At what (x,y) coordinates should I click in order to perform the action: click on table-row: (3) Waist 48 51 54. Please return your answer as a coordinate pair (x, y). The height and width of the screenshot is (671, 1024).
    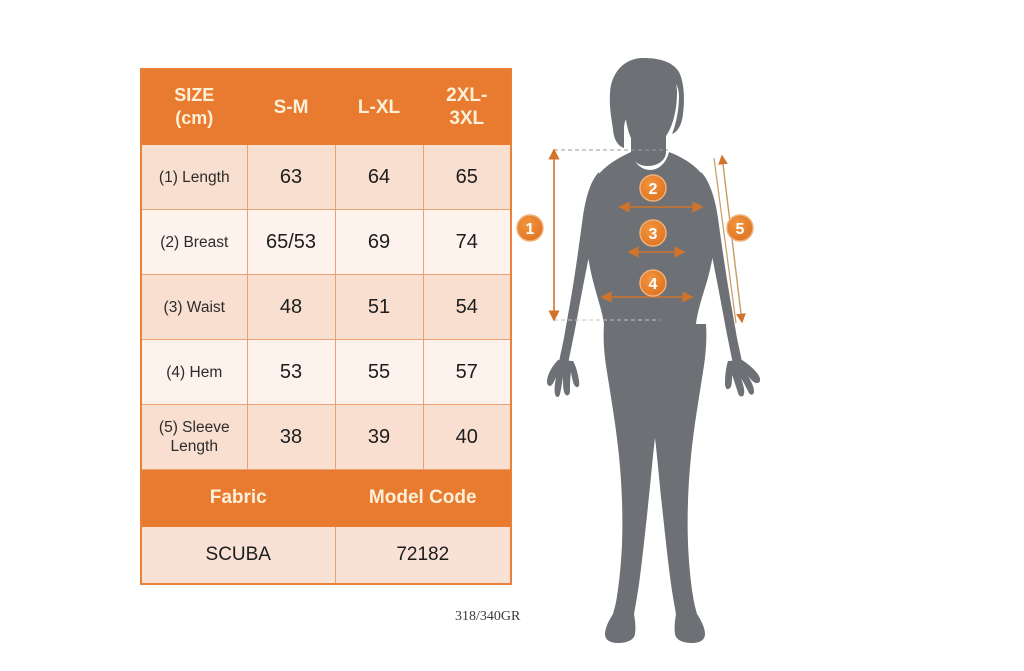
    Looking at the image, I should click on (326, 307).